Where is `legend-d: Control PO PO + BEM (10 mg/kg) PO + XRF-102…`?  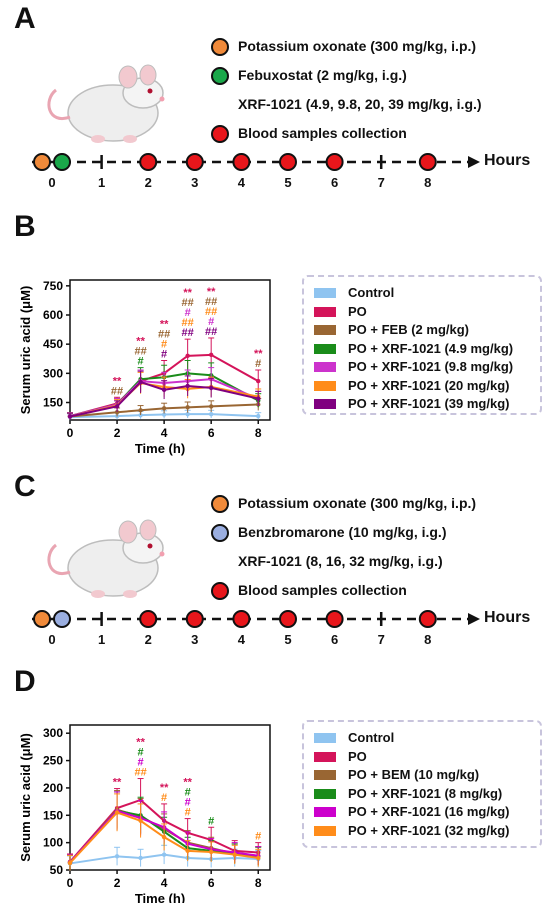
legend-d: Control PO PO + BEM (10 mg/kg) PO + XRF-102… is located at coordinates (422, 784).